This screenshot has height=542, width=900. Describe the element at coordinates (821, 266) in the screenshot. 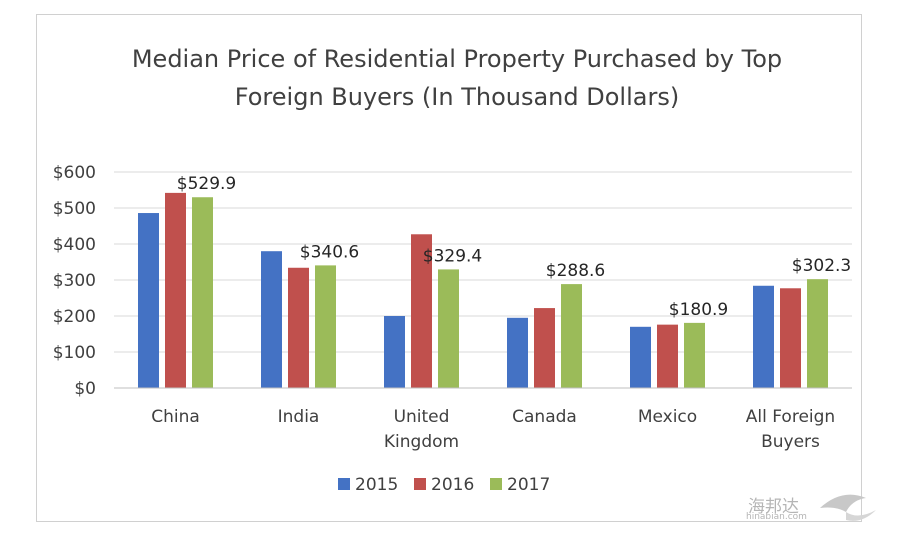

I see `data-label: $302.3` at that location.